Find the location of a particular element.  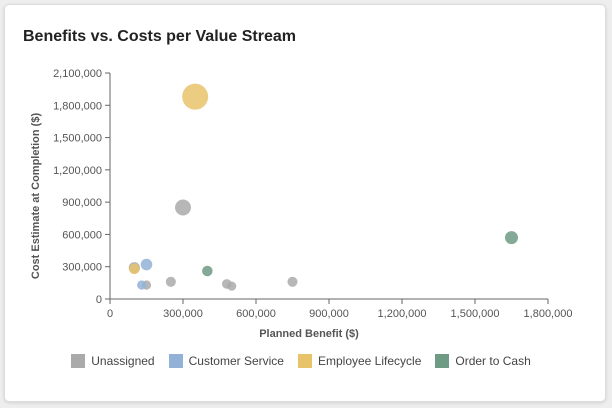

legend-item: Customer Service is located at coordinates (226, 361).